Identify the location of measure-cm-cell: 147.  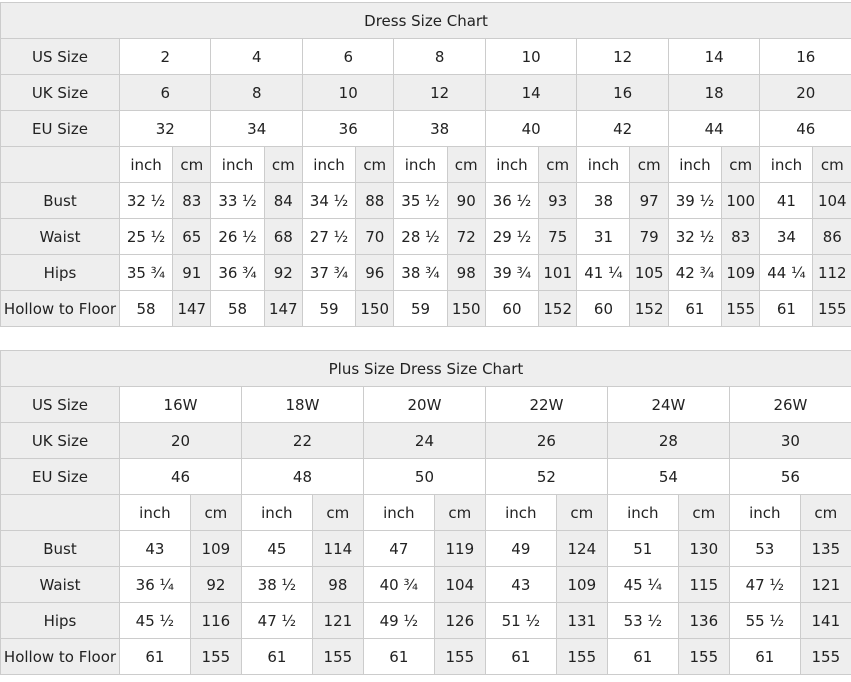
(192, 308).